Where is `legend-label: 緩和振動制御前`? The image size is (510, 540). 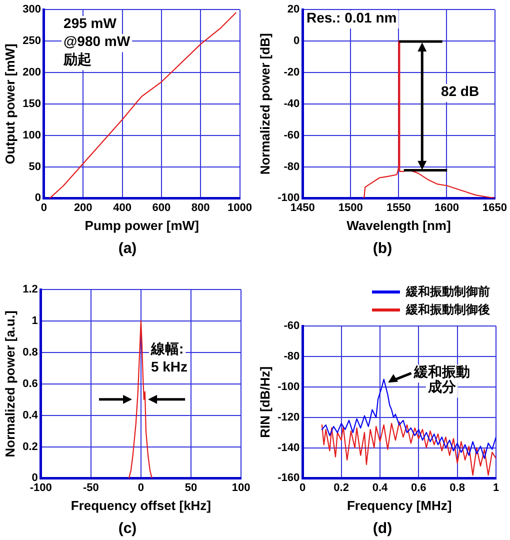
legend-label: 緩和振動制御前 is located at coordinates (447, 291).